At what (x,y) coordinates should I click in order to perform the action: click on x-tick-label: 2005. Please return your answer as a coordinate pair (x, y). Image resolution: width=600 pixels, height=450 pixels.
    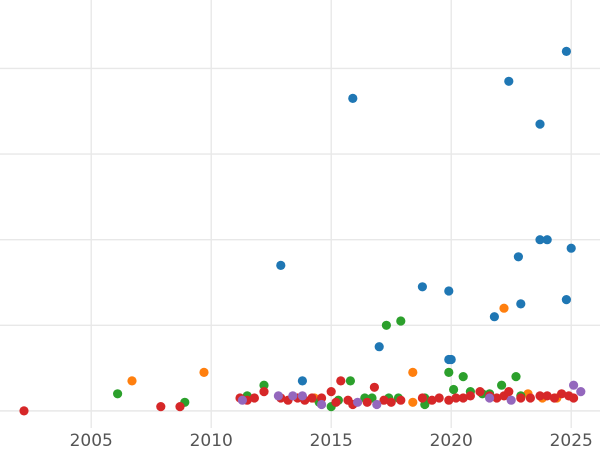
    Looking at the image, I should click on (91, 440).